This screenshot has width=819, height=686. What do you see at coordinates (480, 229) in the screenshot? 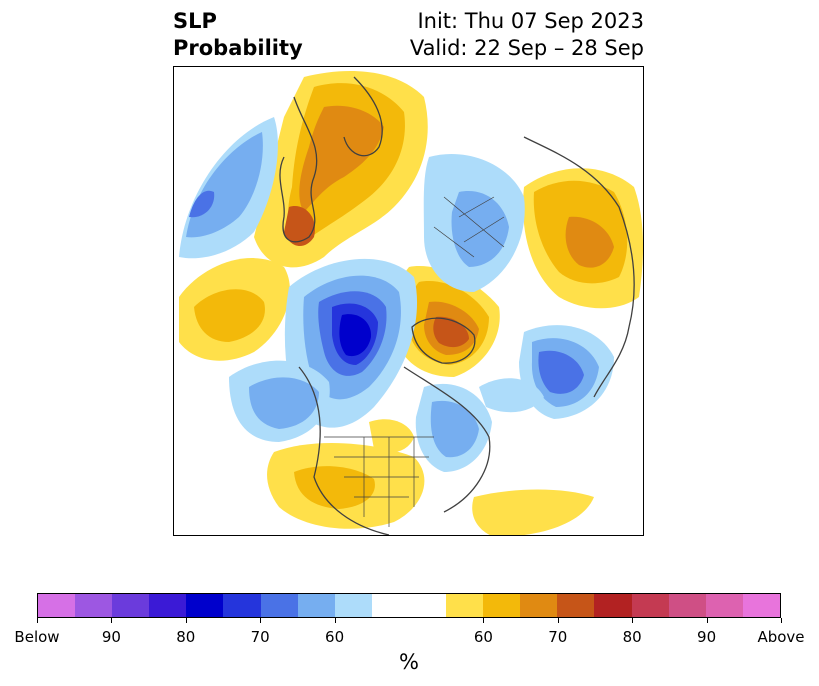
I see `anomaly-arctic-mid` at bounding box center [480, 229].